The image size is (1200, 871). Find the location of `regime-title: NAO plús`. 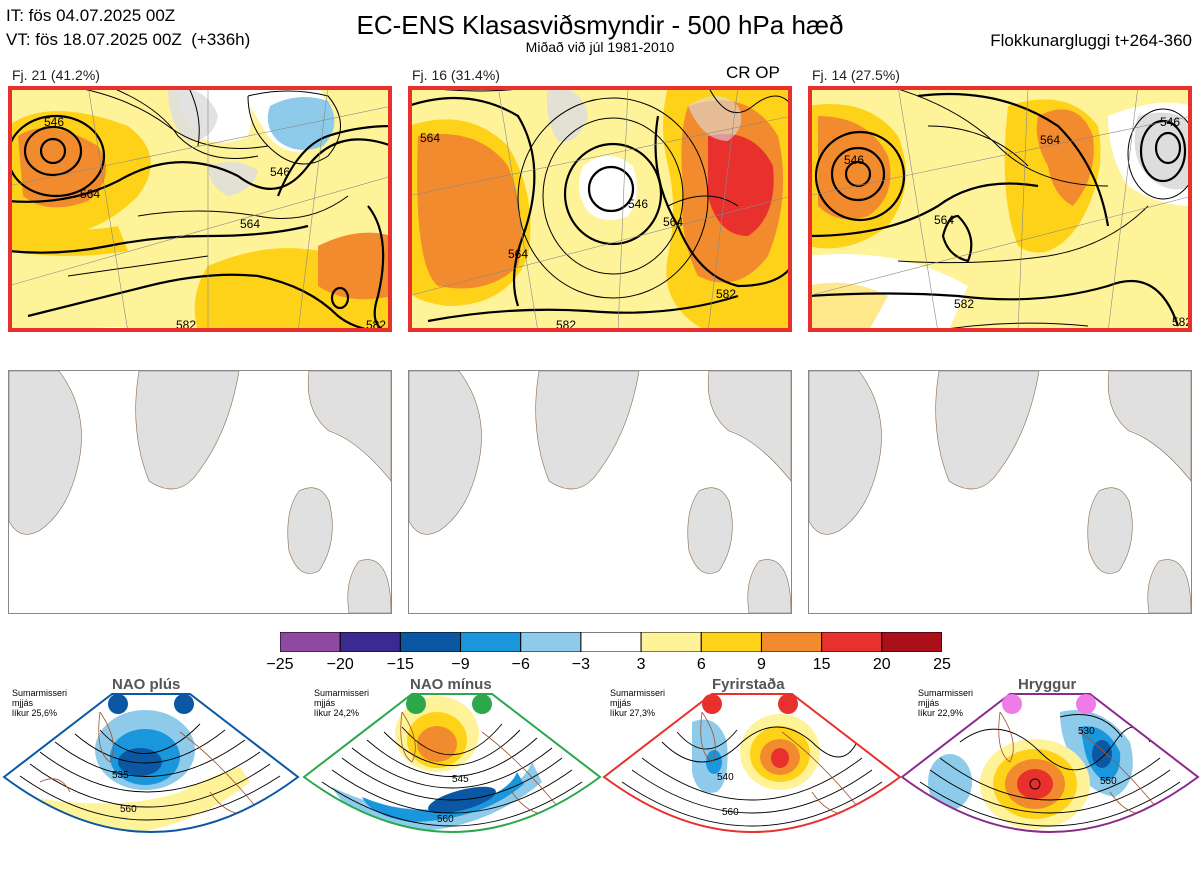

regime-title: NAO plús is located at coordinates (146, 684).